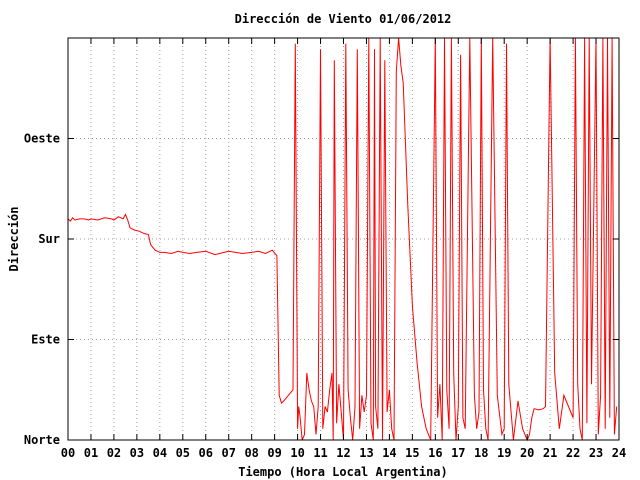 The image size is (640, 480). I want to click on x-tick-label: 05, so click(183, 453).